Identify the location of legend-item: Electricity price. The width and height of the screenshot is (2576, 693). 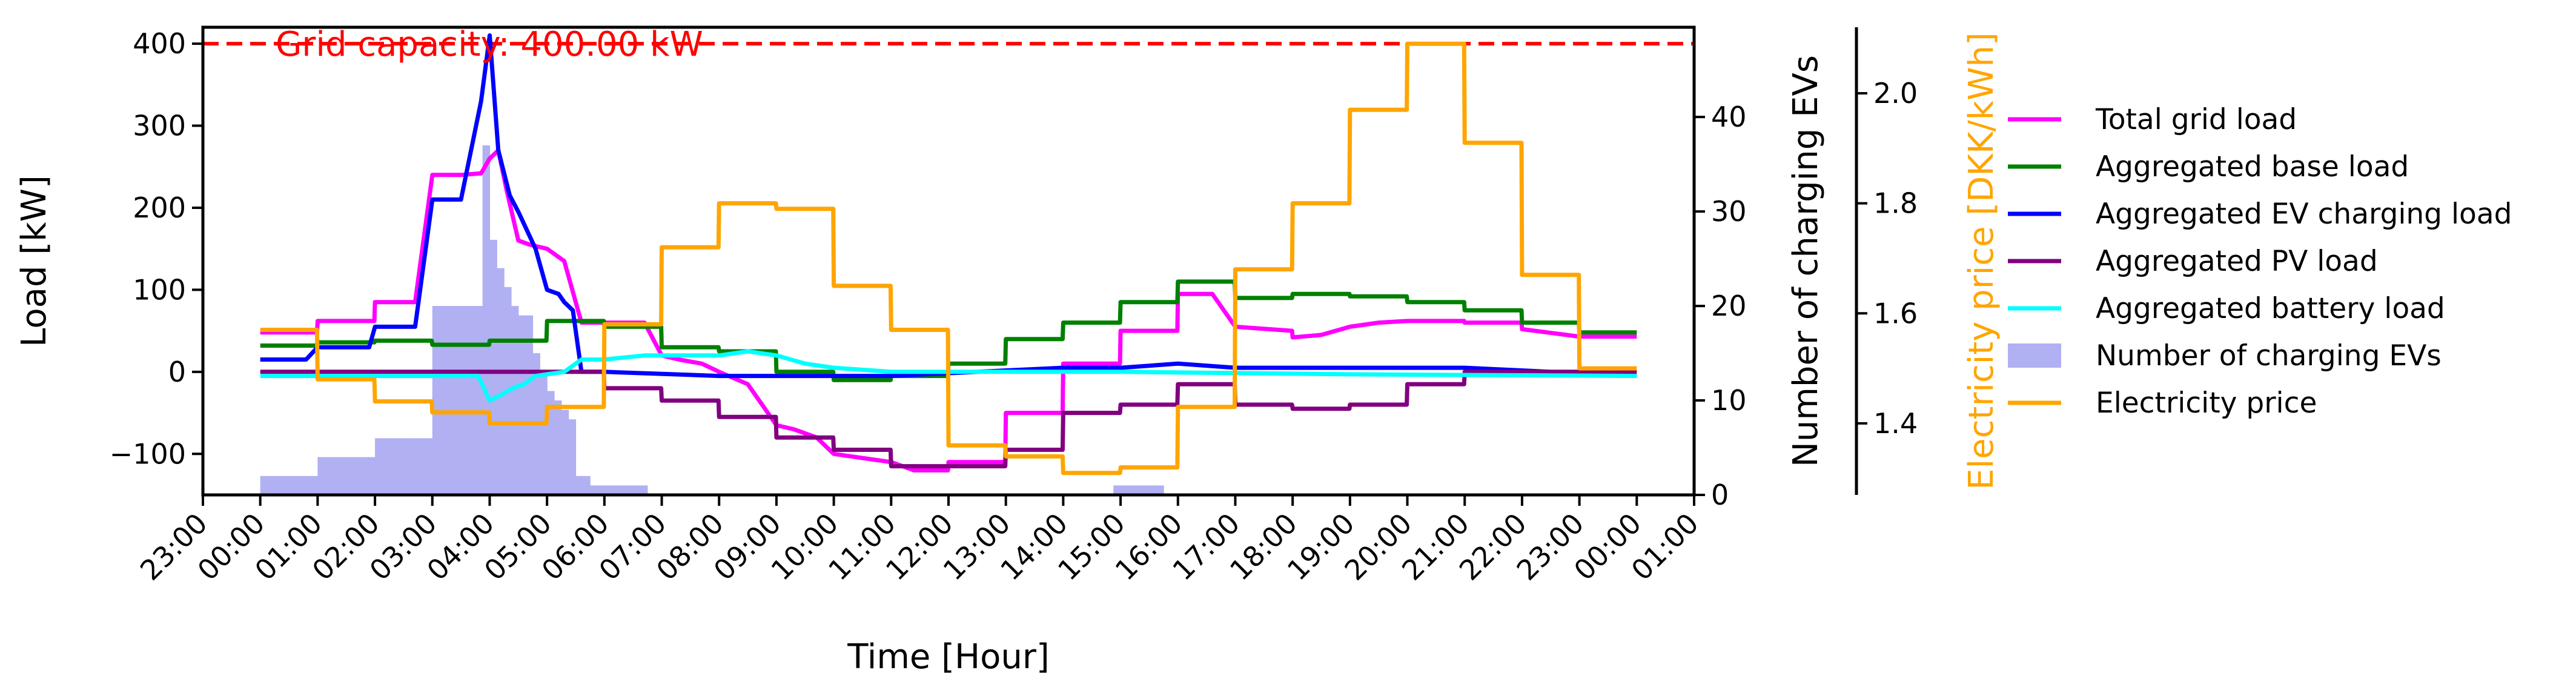
(2162, 403).